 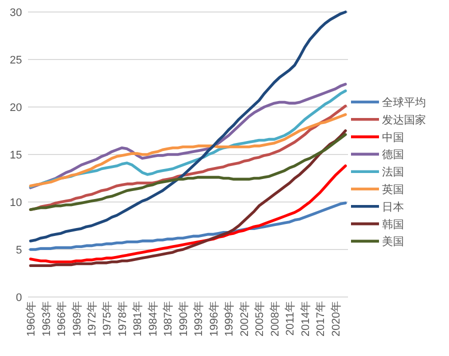 I want to click on legend-label: 美国, so click(x=393, y=241).